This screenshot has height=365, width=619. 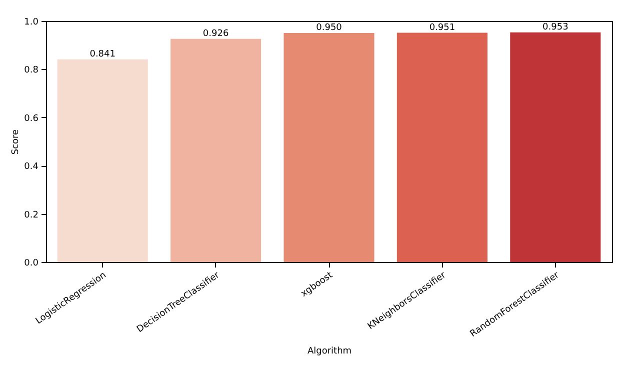 What do you see at coordinates (442, 27) in the screenshot?
I see `data-label: 0.951` at bounding box center [442, 27].